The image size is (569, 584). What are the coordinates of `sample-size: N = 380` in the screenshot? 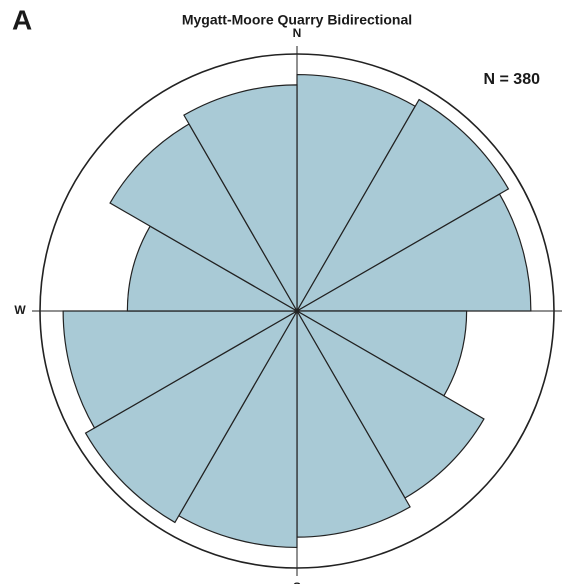 It's located at (512, 79).